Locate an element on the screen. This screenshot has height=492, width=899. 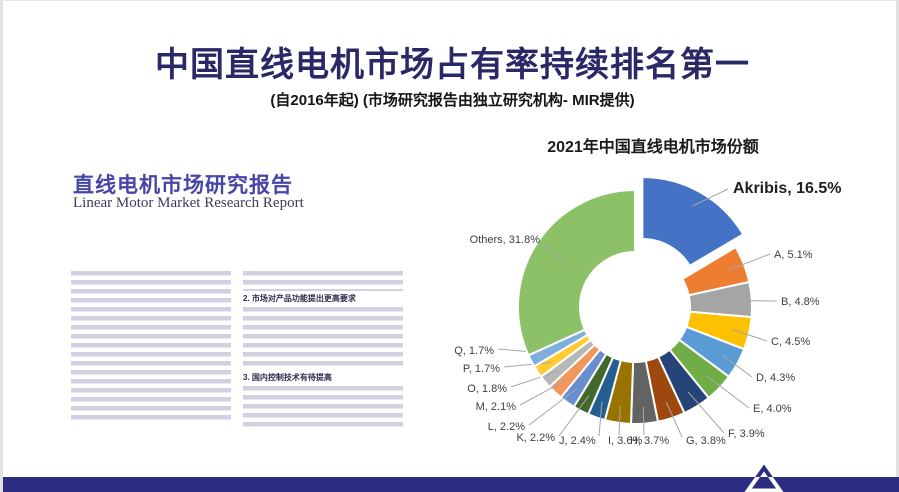
pie-label-P: P, 1.7% is located at coordinates (481, 369).